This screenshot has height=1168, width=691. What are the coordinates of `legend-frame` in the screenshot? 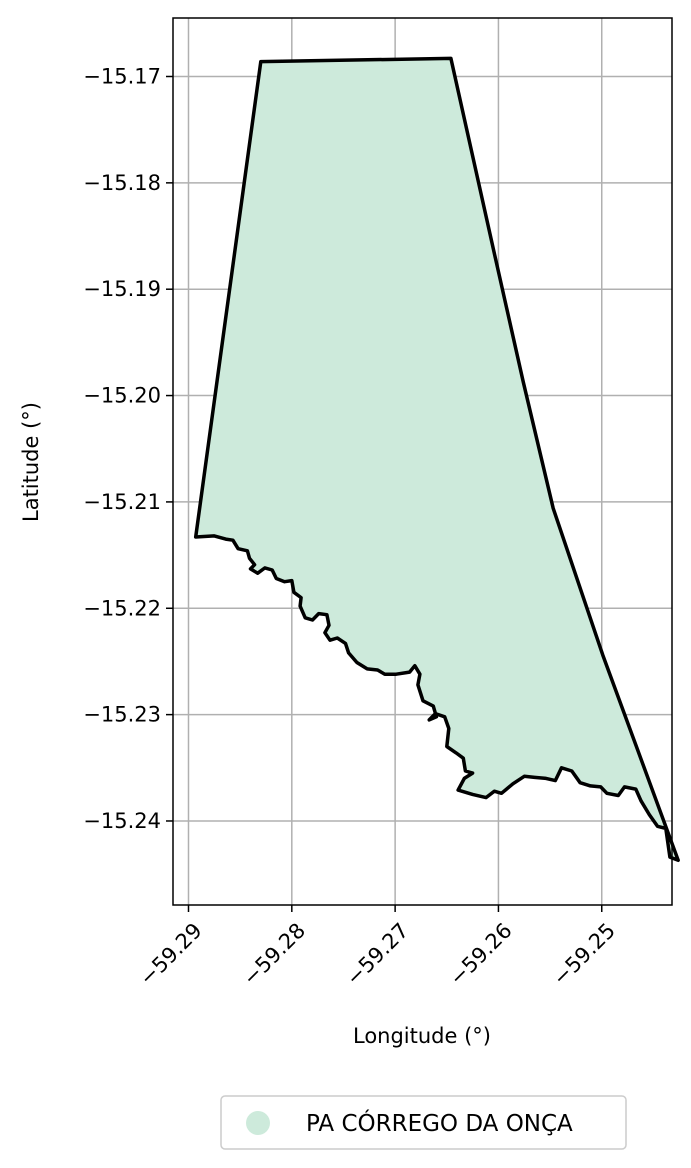 It's located at (423, 1122).